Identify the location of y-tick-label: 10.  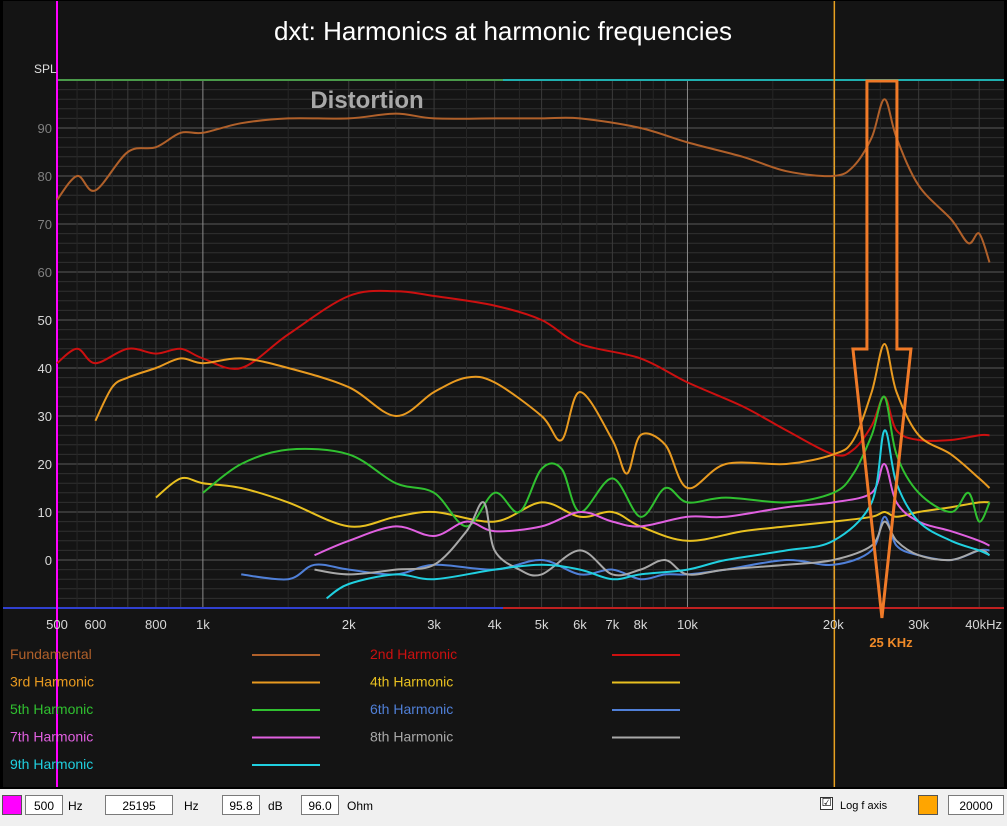
(45, 512).